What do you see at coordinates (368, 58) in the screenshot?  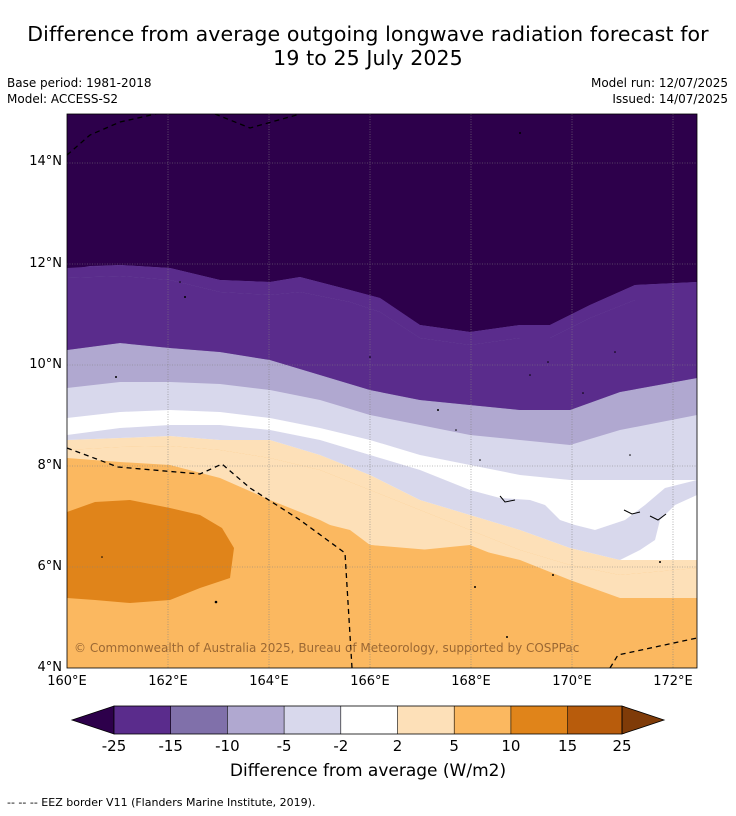 I see `title-line-2: 19 to 25 July 2025` at bounding box center [368, 58].